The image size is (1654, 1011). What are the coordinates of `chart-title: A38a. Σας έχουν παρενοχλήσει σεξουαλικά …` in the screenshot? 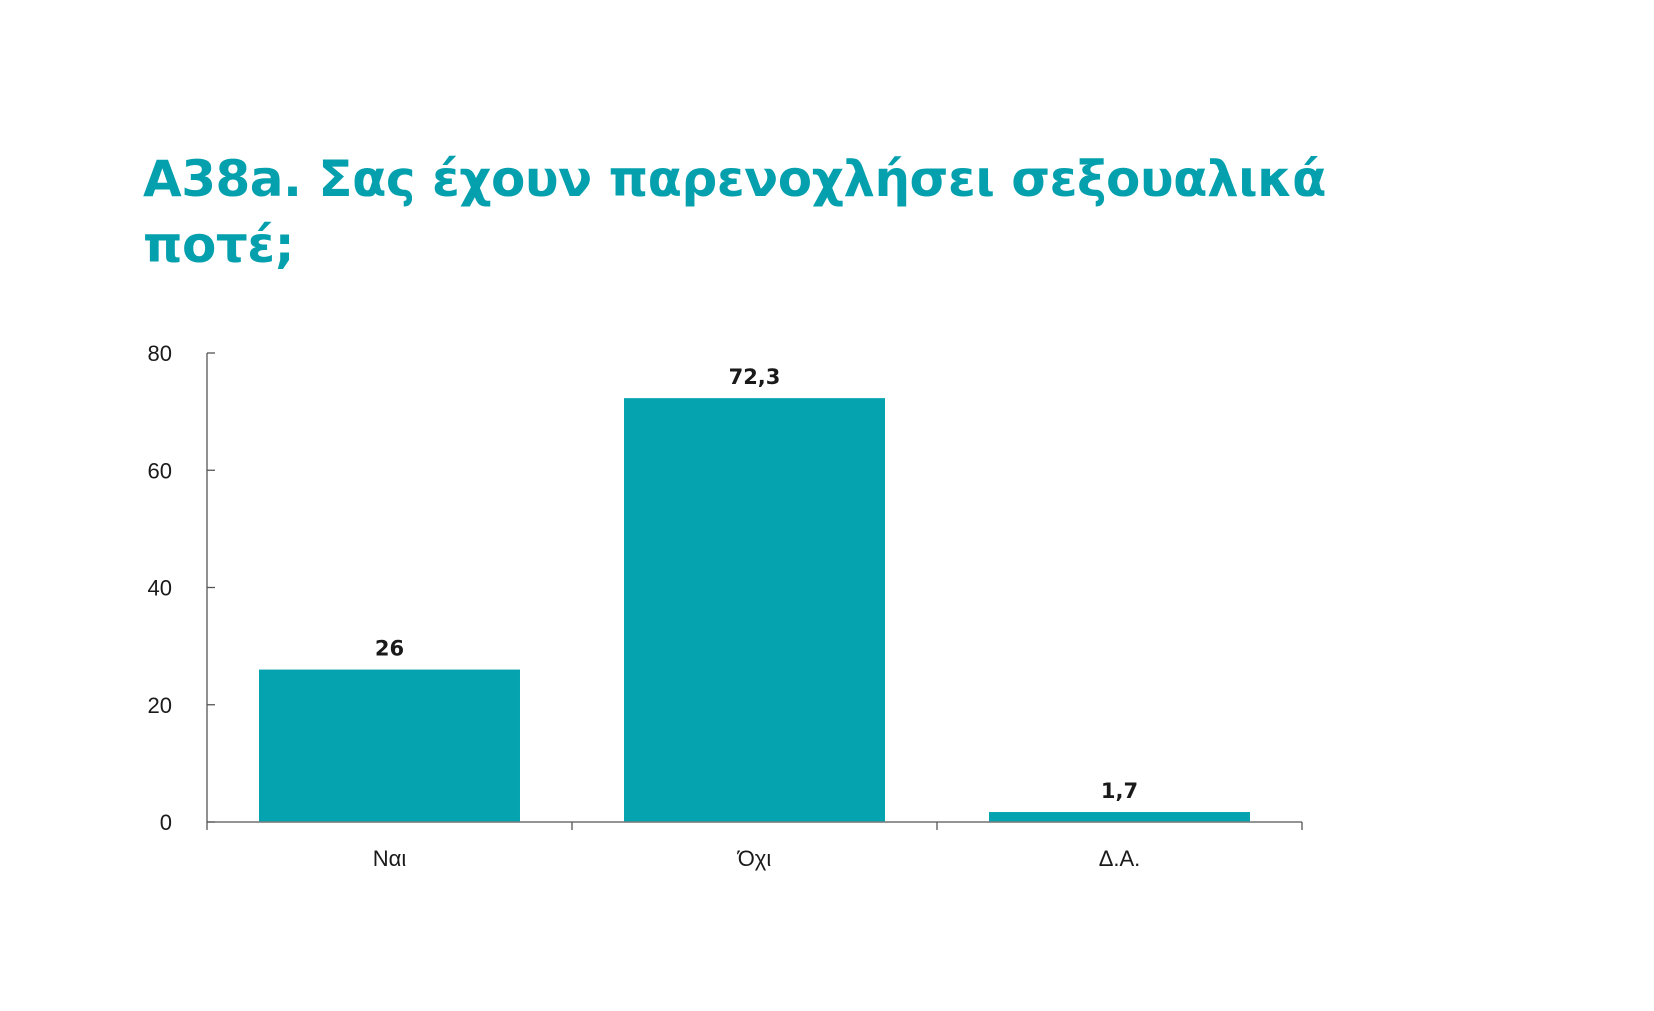 It's located at (735, 212).